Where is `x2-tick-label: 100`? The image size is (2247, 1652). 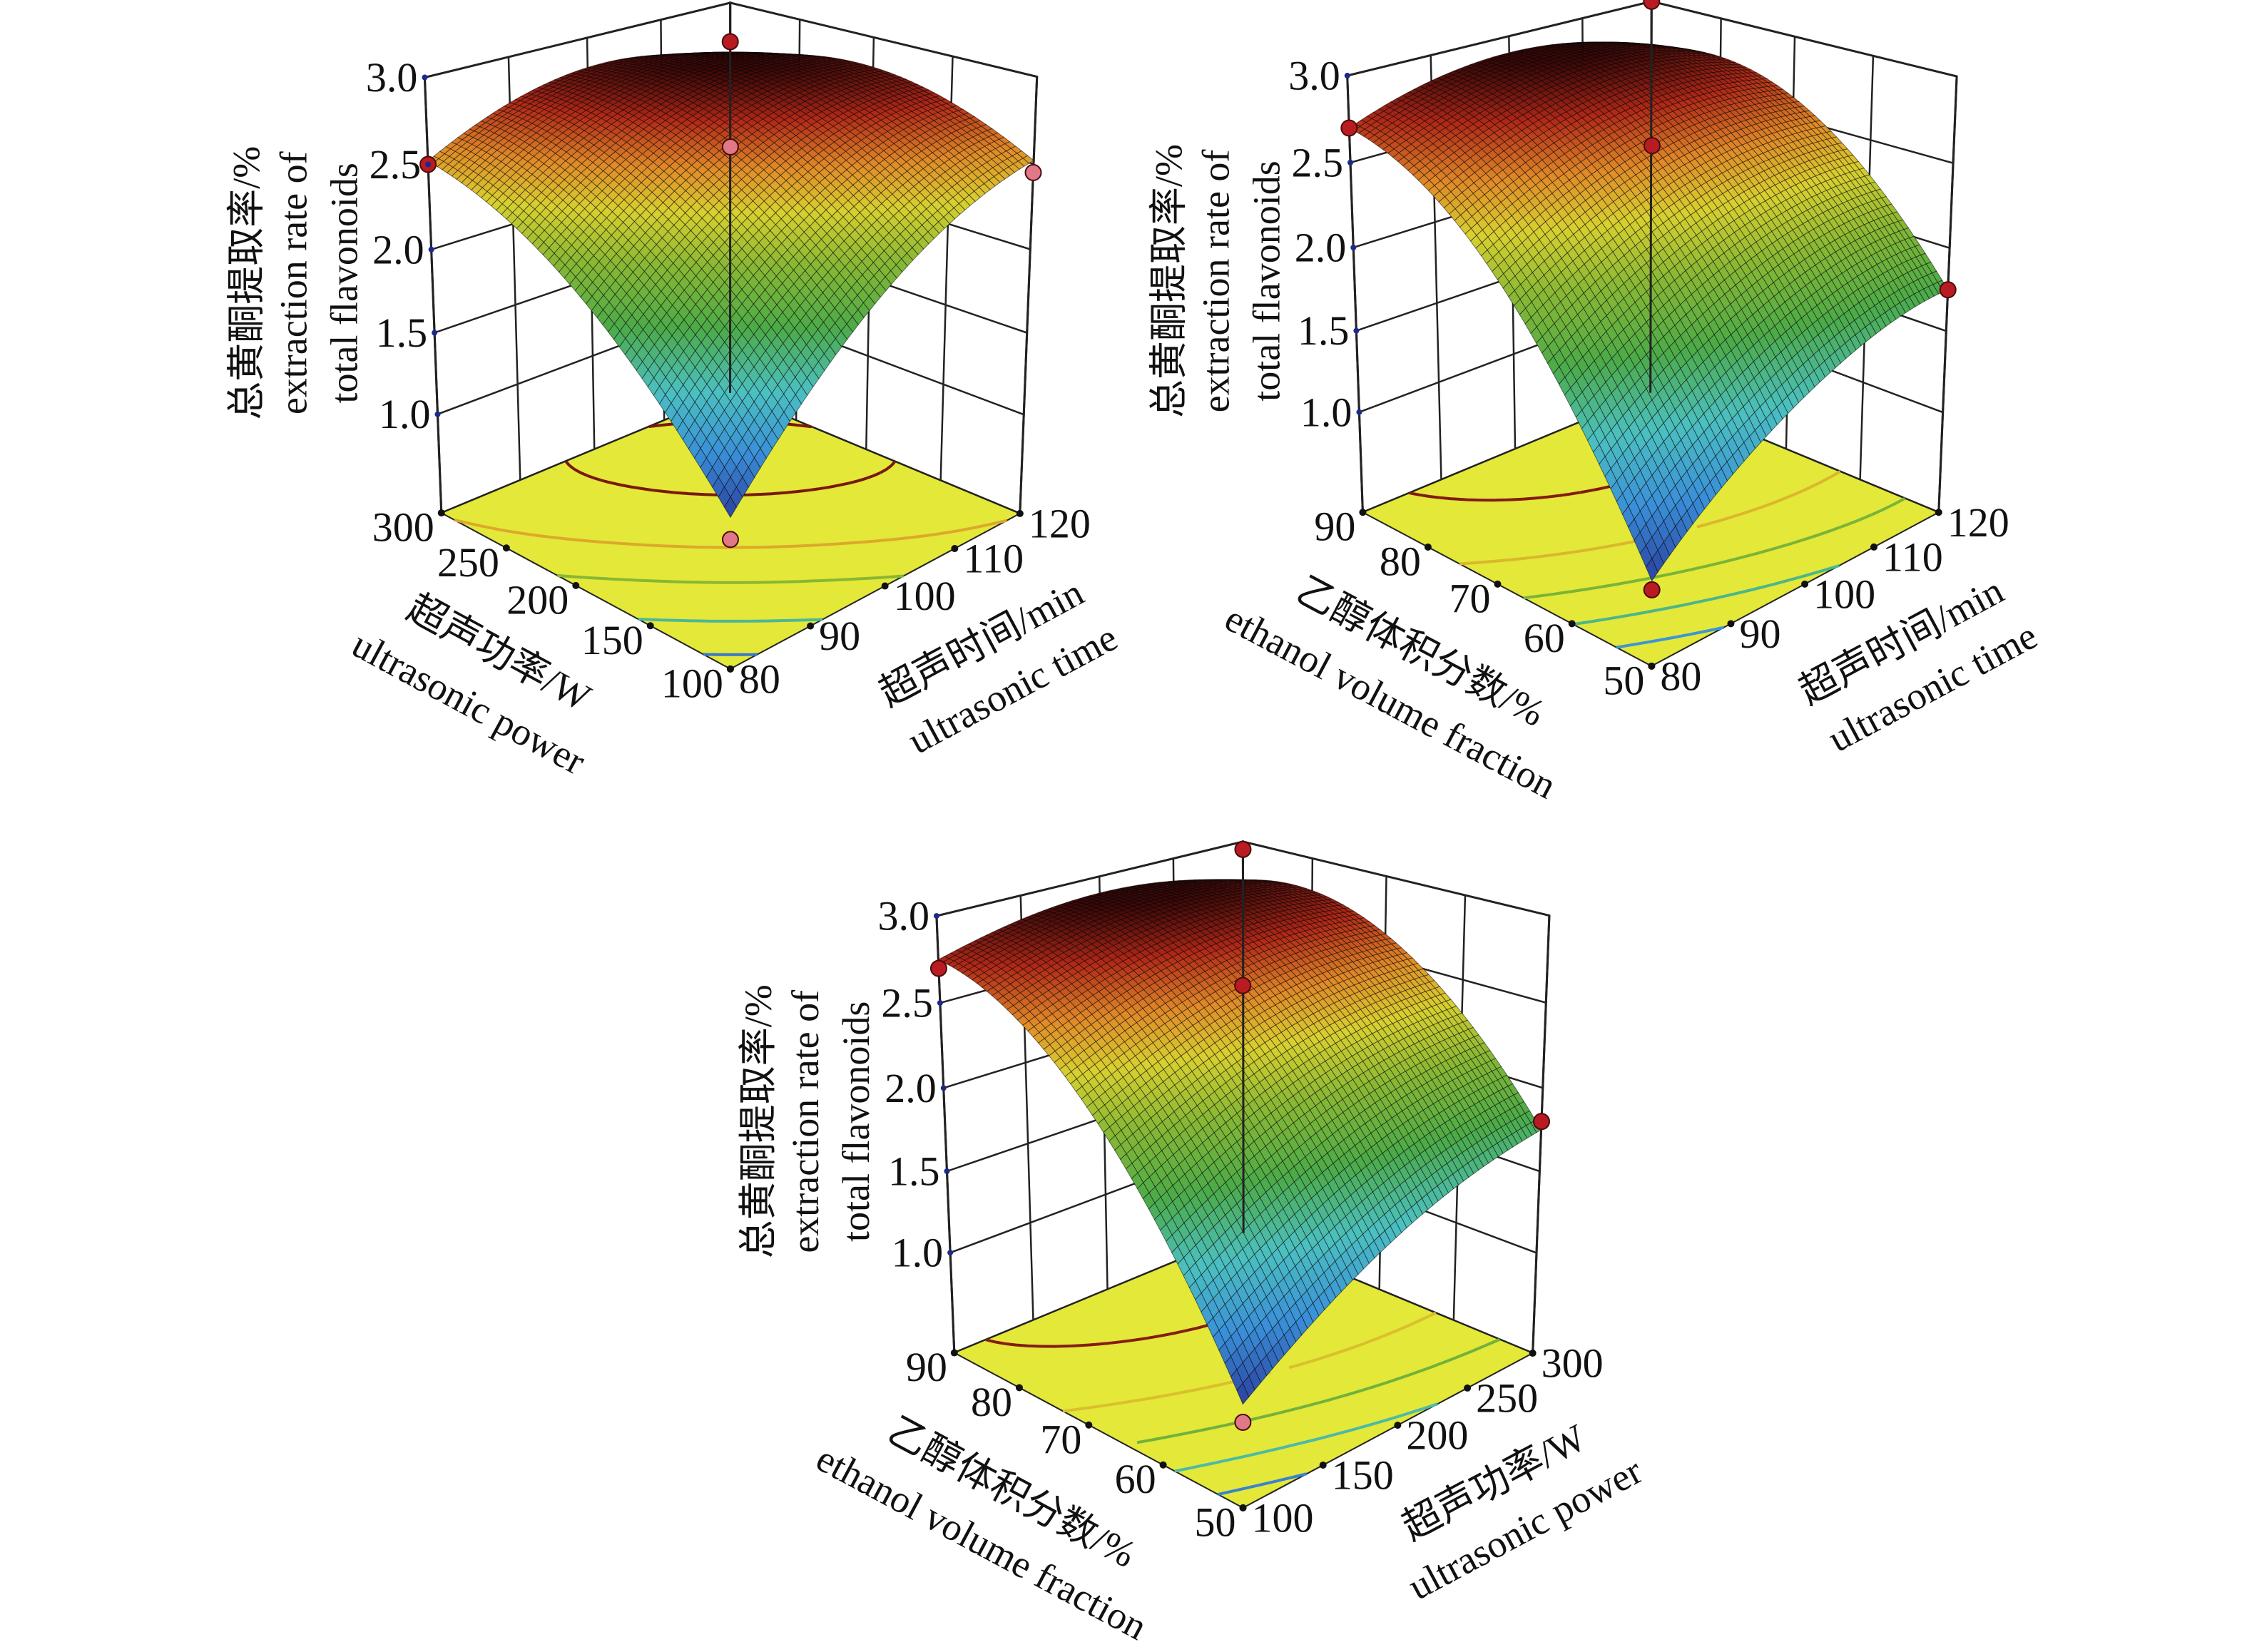 x2-tick-label: 100 is located at coordinates (925, 596).